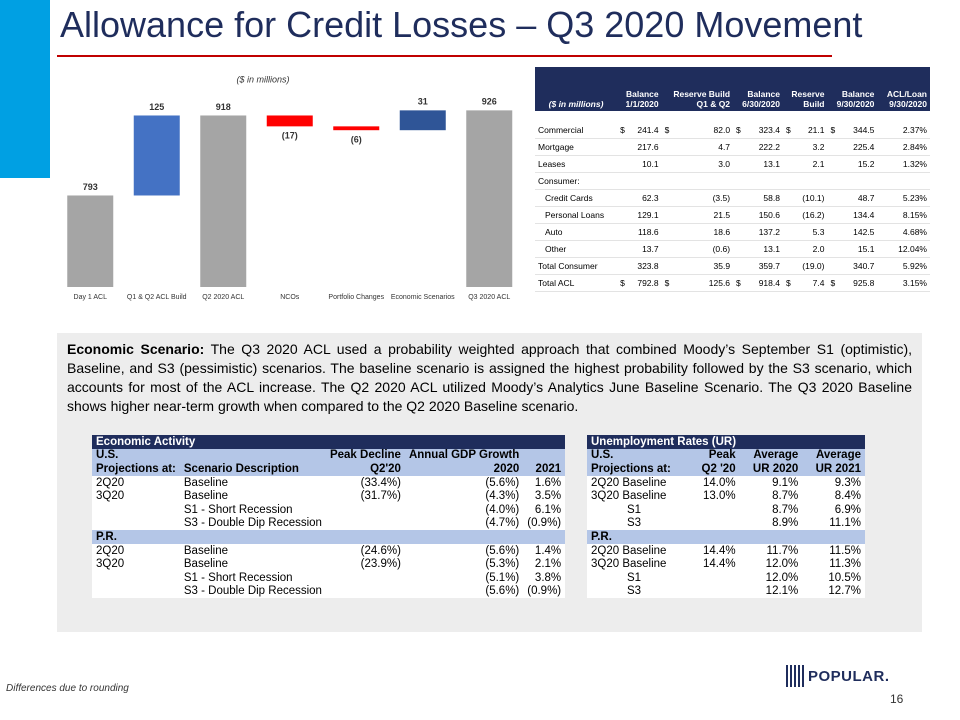 This screenshot has height=720, width=960. I want to click on title-row: Economic Activity, so click(329, 442).